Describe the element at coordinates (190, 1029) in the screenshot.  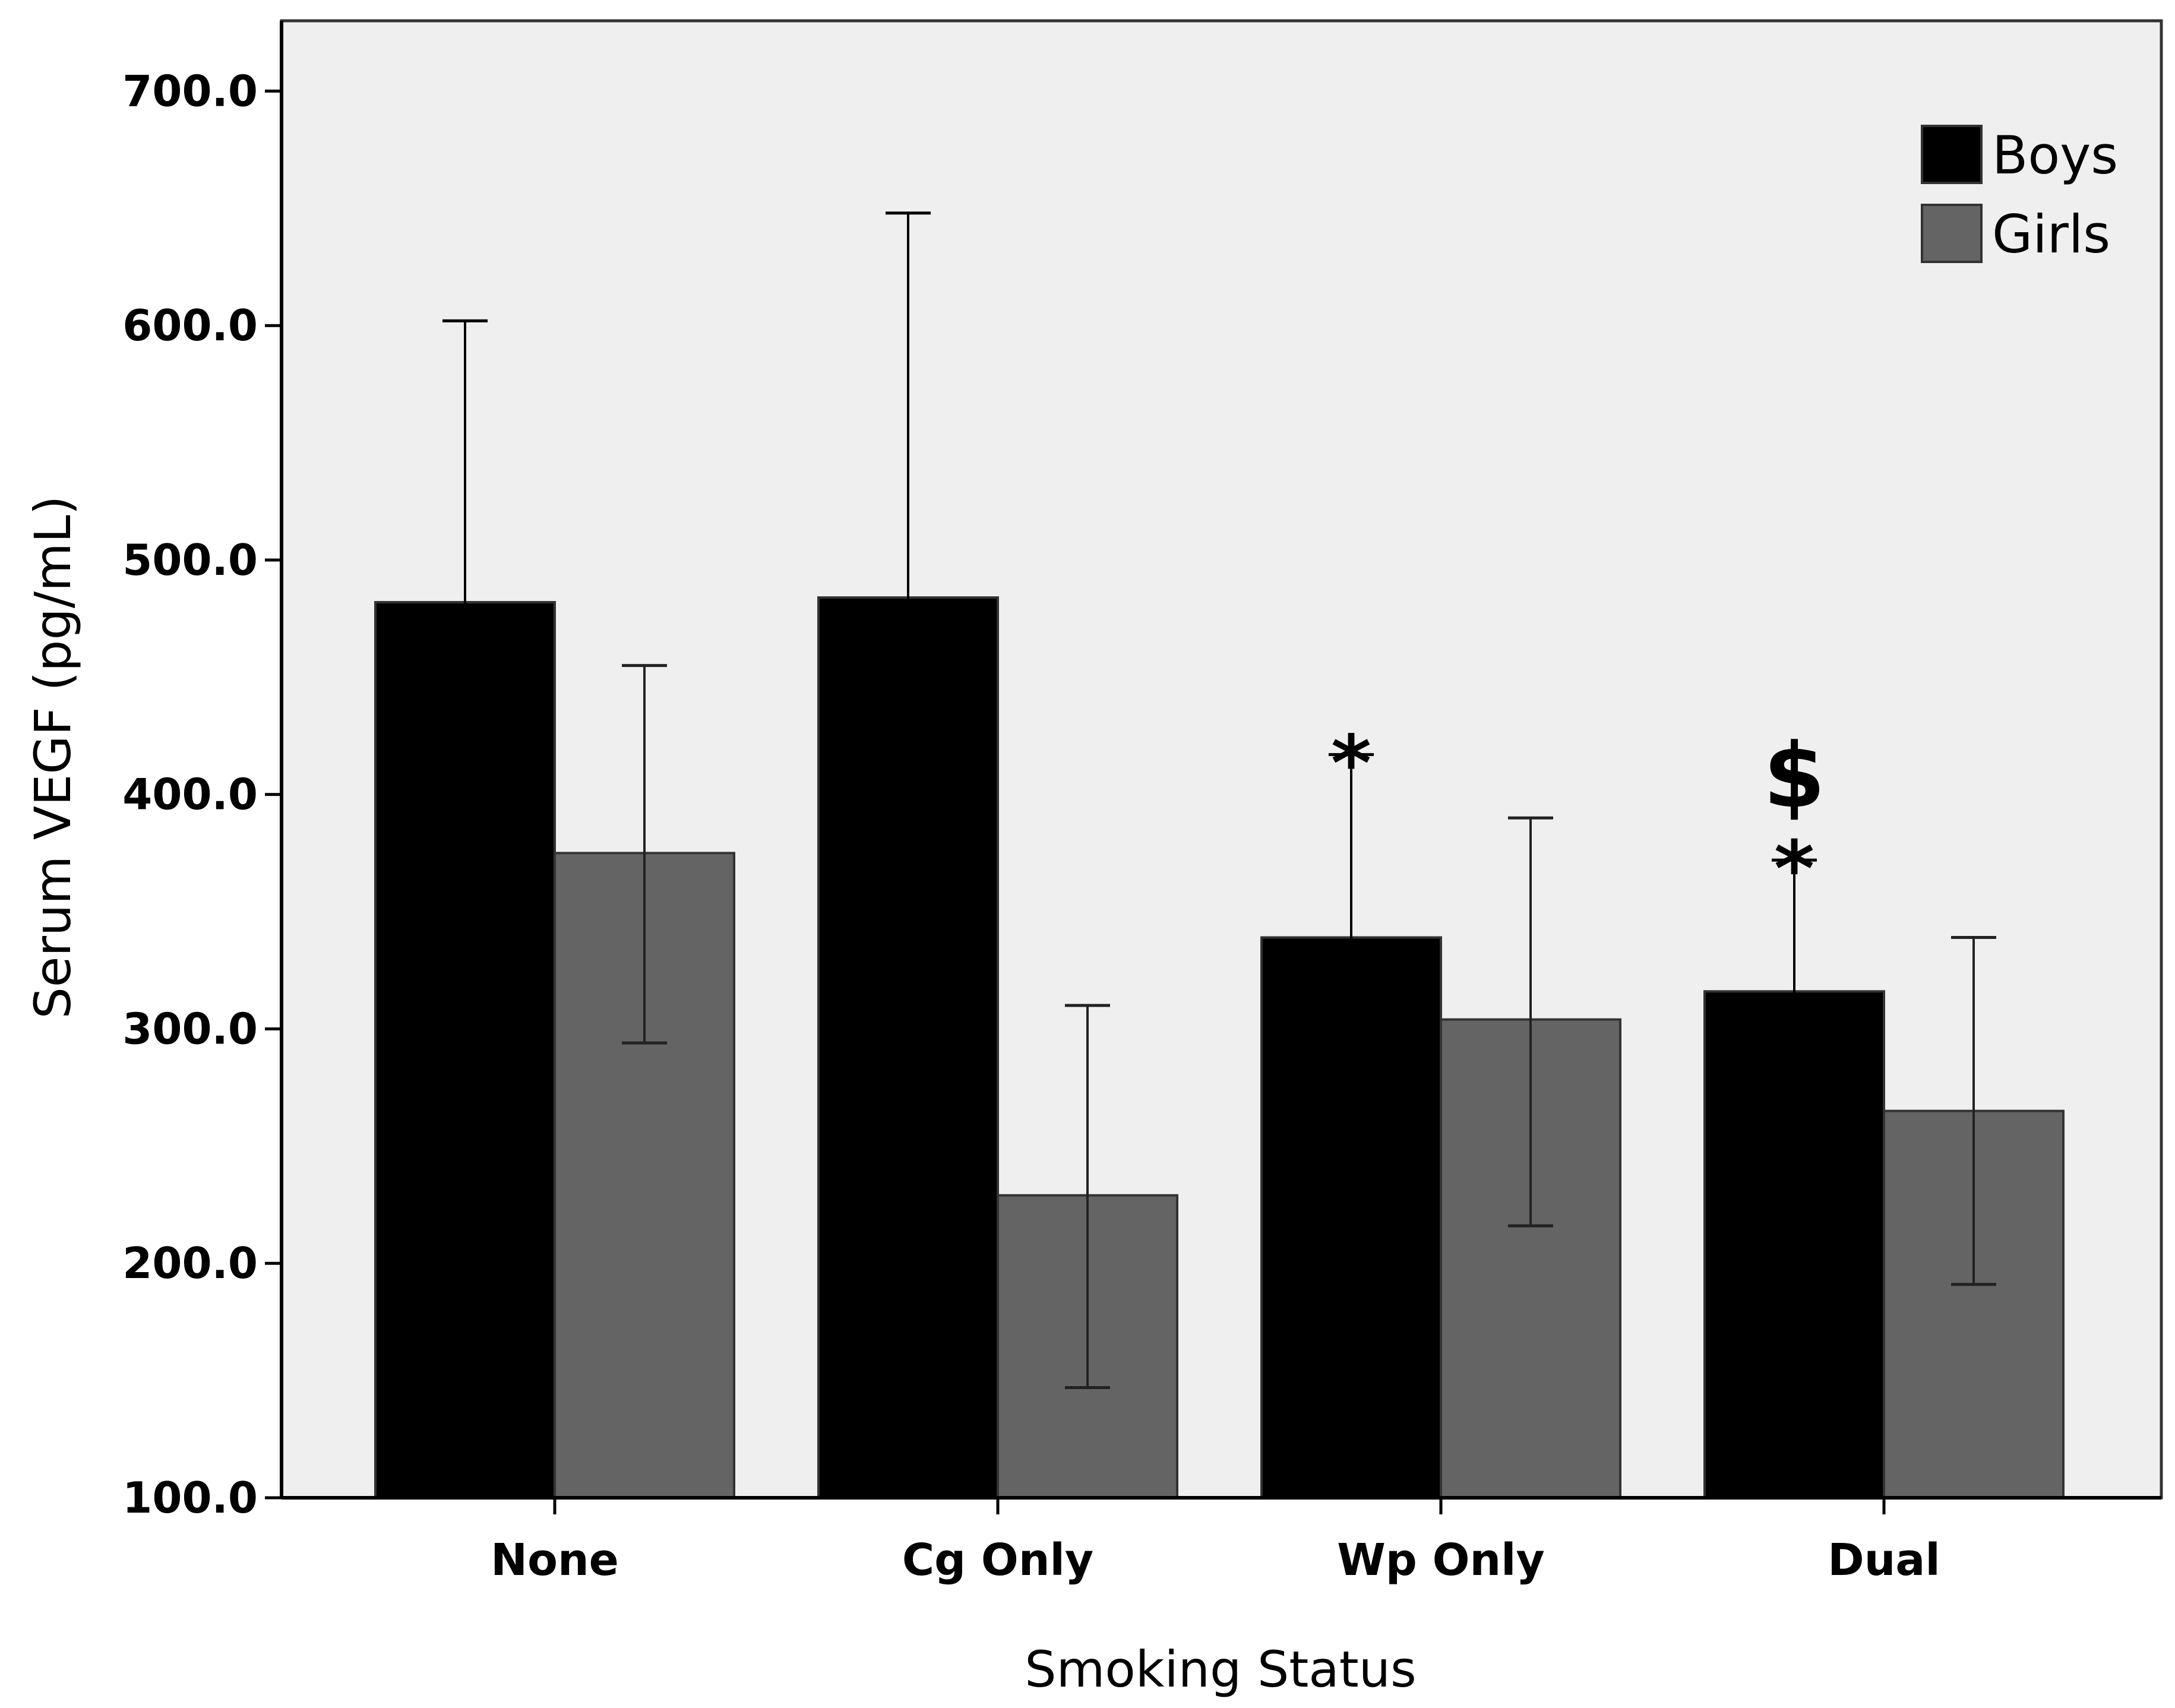
I see `y-tick-label: 300.0` at that location.